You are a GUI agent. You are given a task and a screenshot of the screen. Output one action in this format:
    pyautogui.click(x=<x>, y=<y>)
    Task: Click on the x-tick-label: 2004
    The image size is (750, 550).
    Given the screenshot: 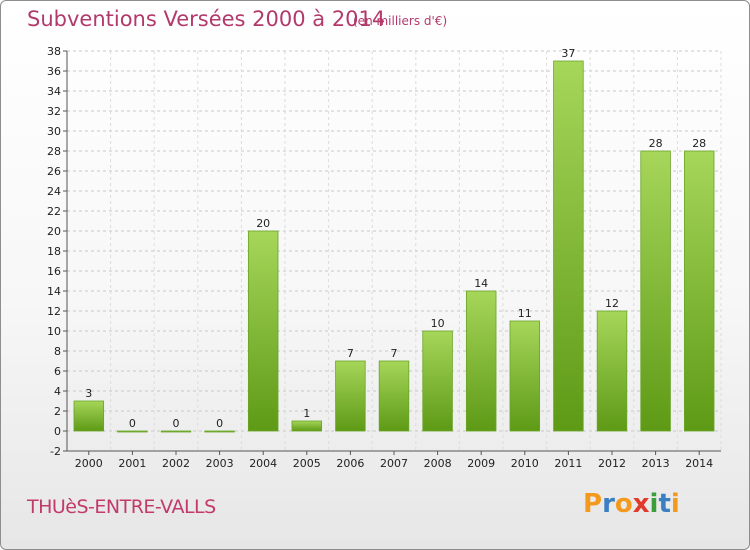 What is the action you would take?
    pyautogui.click(x=263, y=463)
    